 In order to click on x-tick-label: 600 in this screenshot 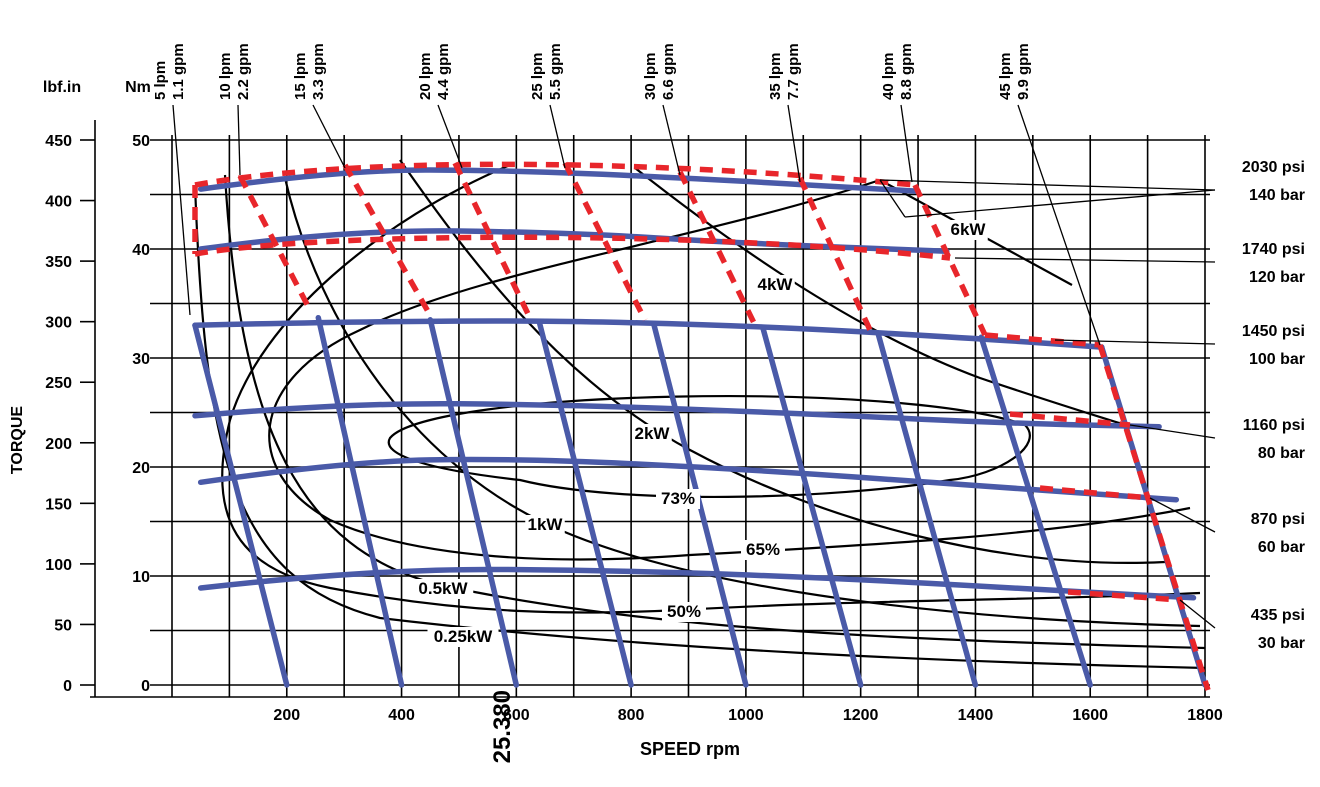, I will do `click(516, 715)`.